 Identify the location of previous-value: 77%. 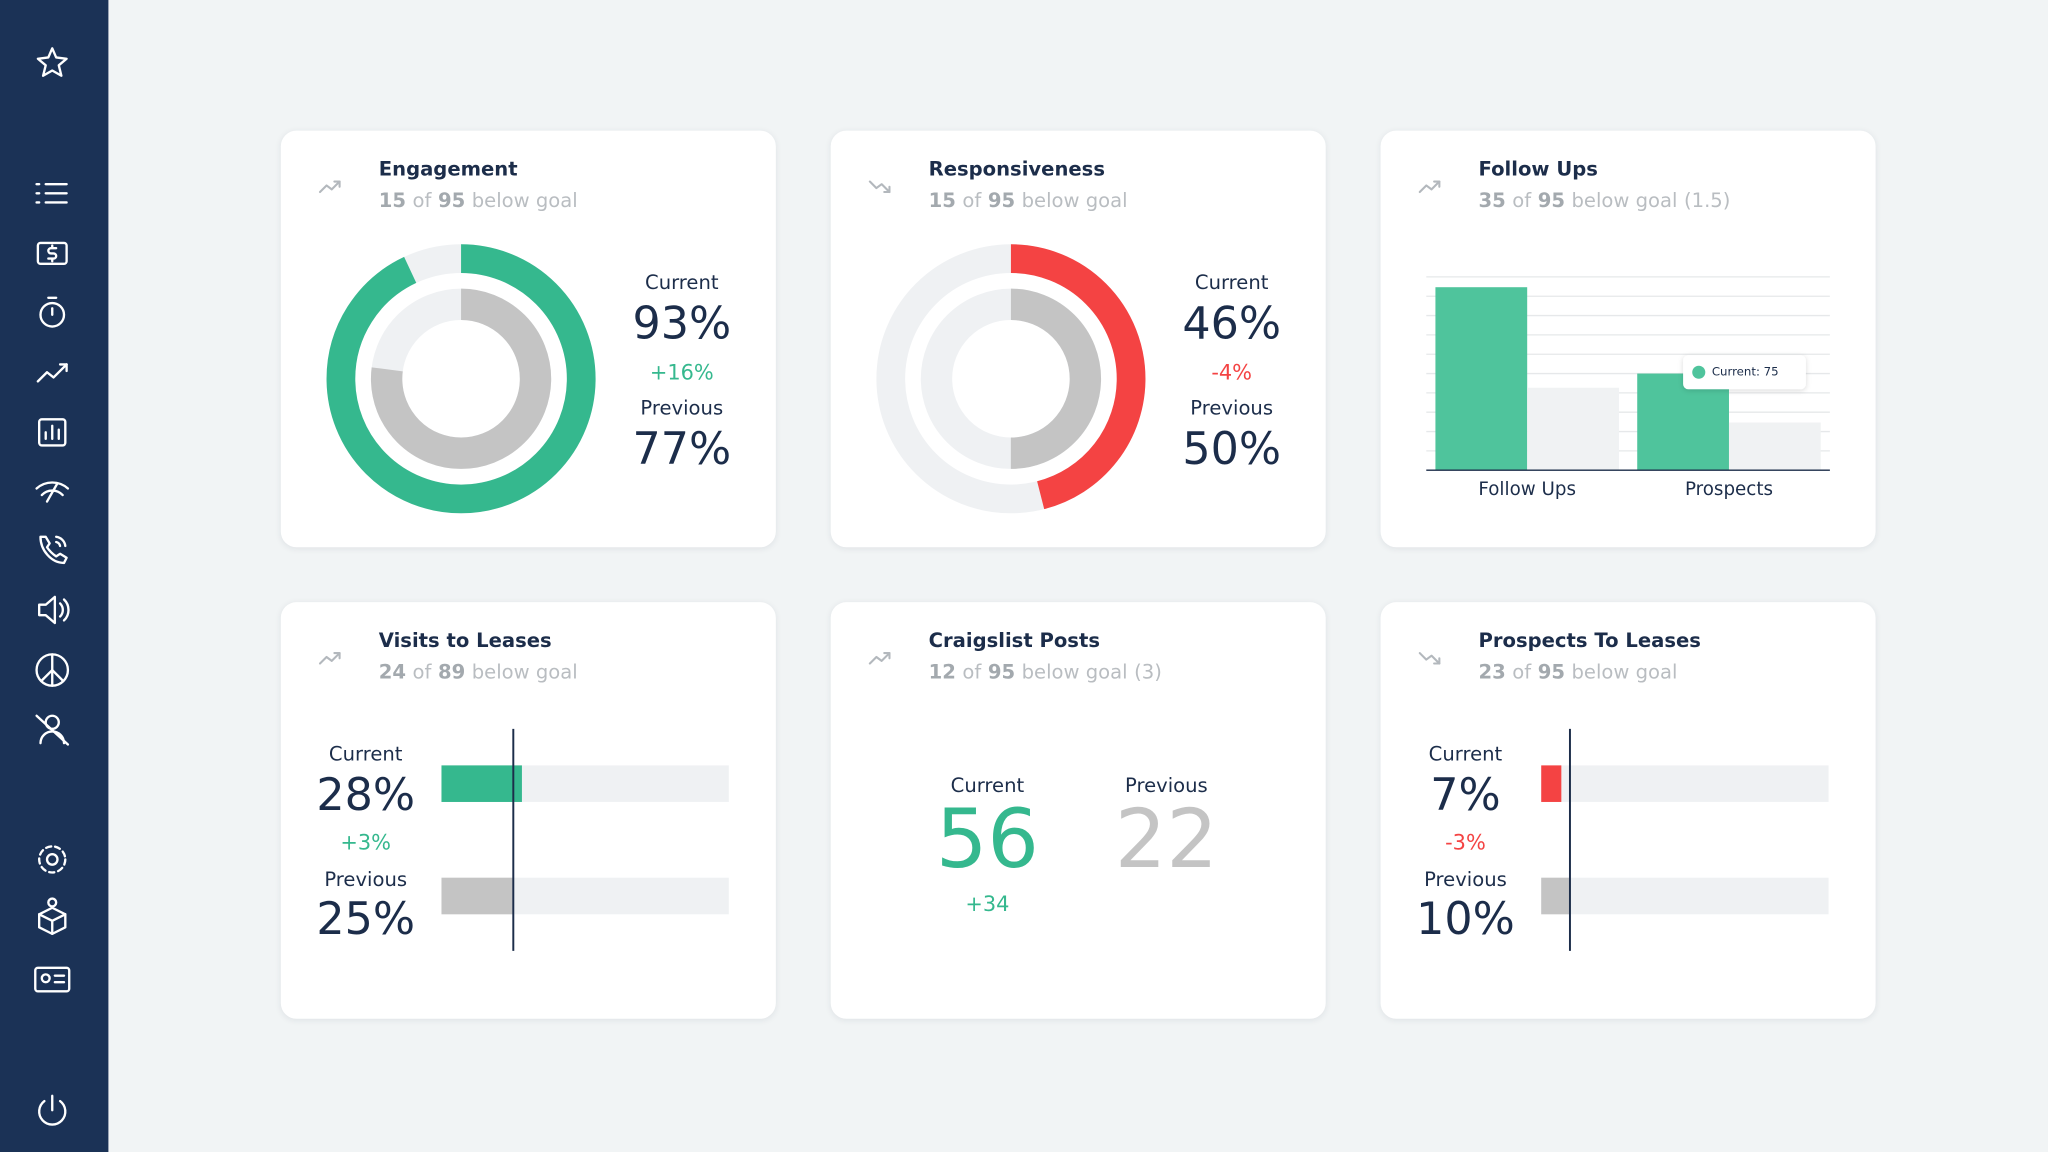
(681, 449).